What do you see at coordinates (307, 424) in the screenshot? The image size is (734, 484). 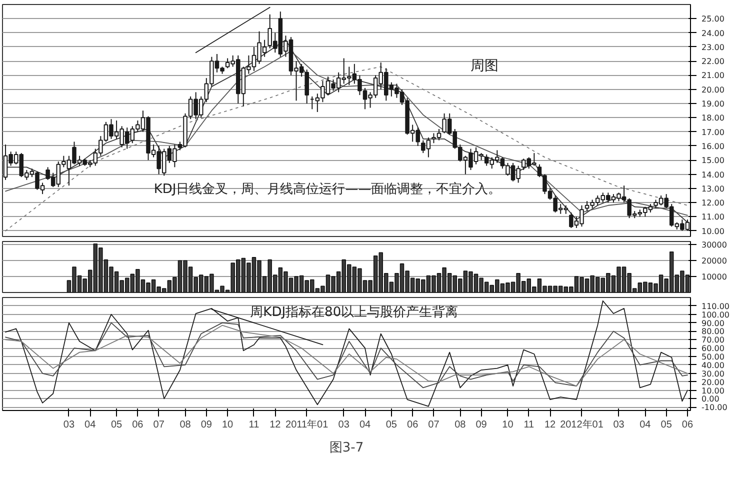 I see `x-tick-label: 2011年01` at bounding box center [307, 424].